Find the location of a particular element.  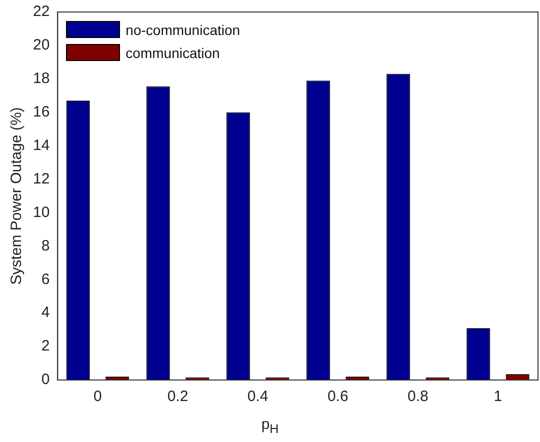

x-tick-label: 0.2 is located at coordinates (177, 397).